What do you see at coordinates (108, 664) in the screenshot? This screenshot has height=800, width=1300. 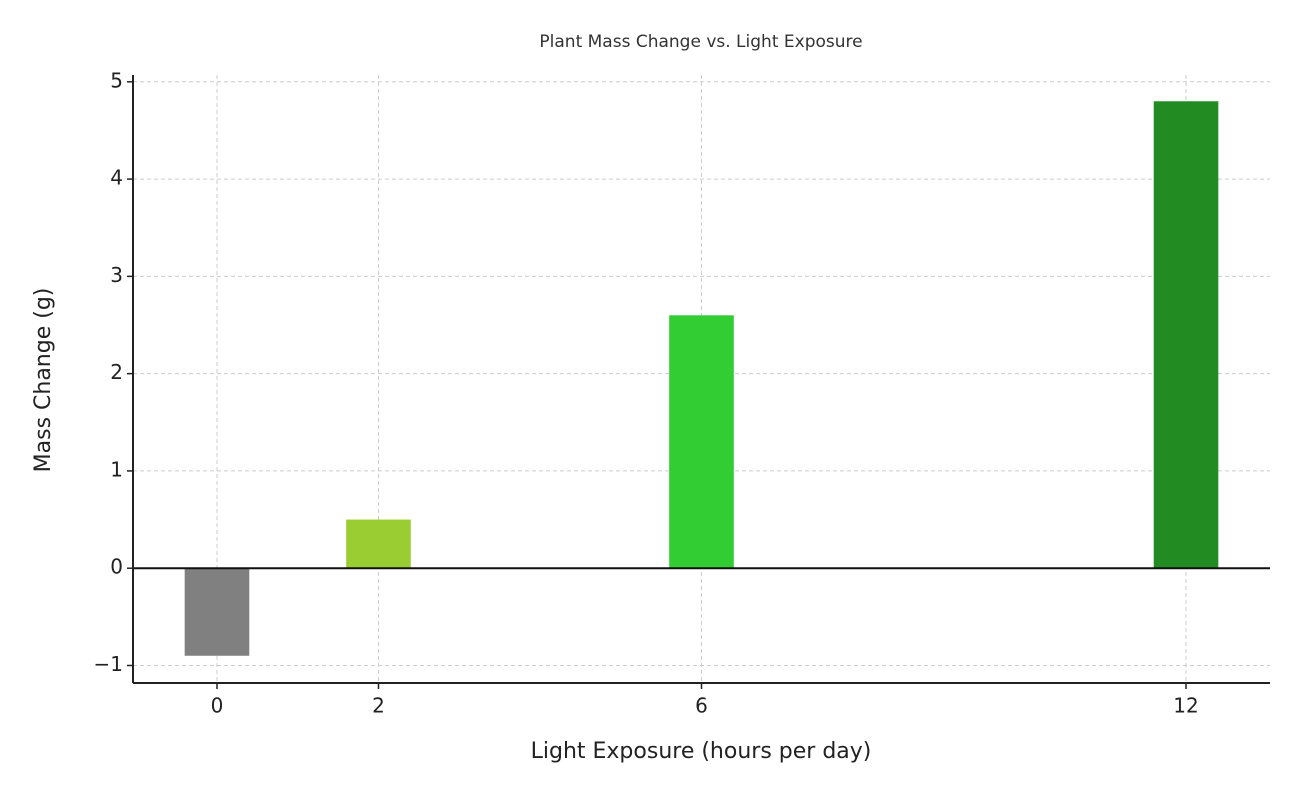 I see `y-tick-label: −1` at bounding box center [108, 664].